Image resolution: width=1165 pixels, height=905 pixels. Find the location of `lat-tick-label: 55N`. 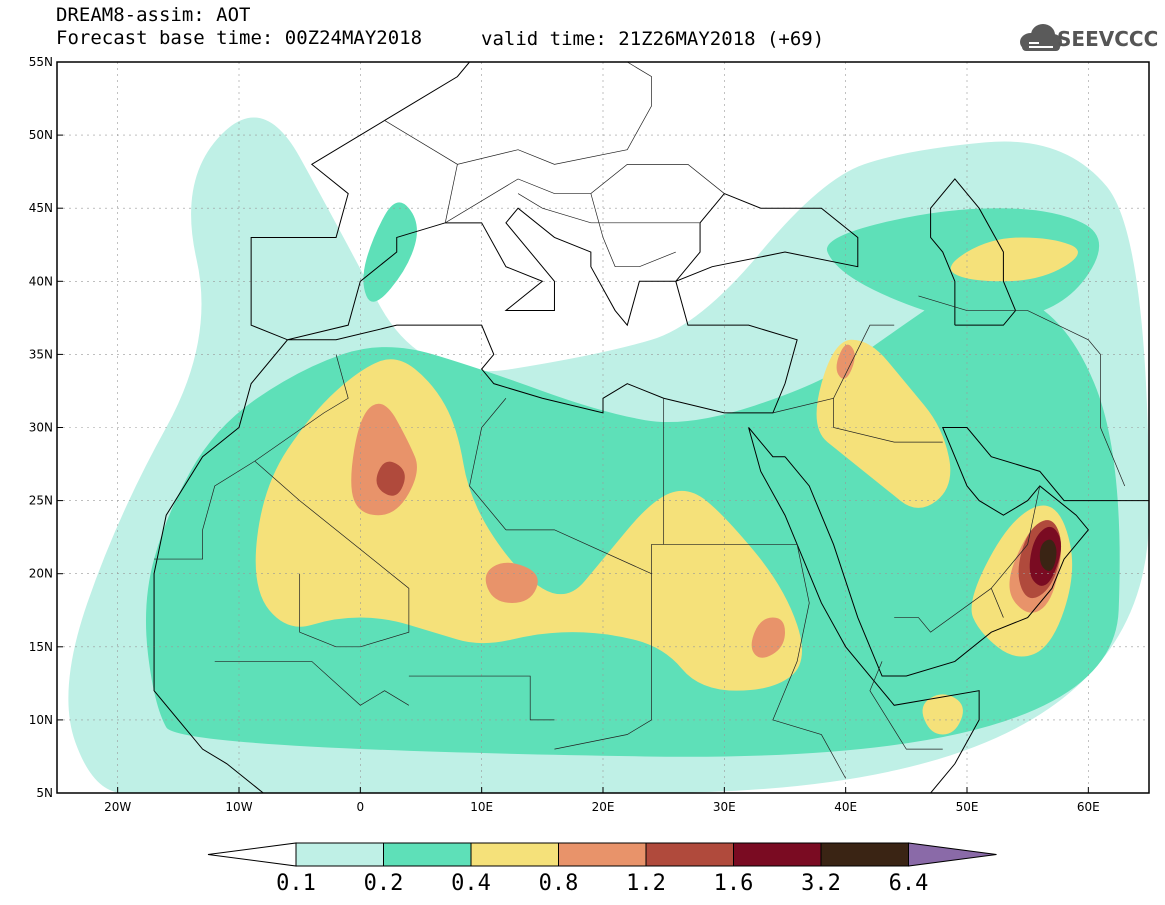

lat-tick-label: 55N is located at coordinates (41, 62).